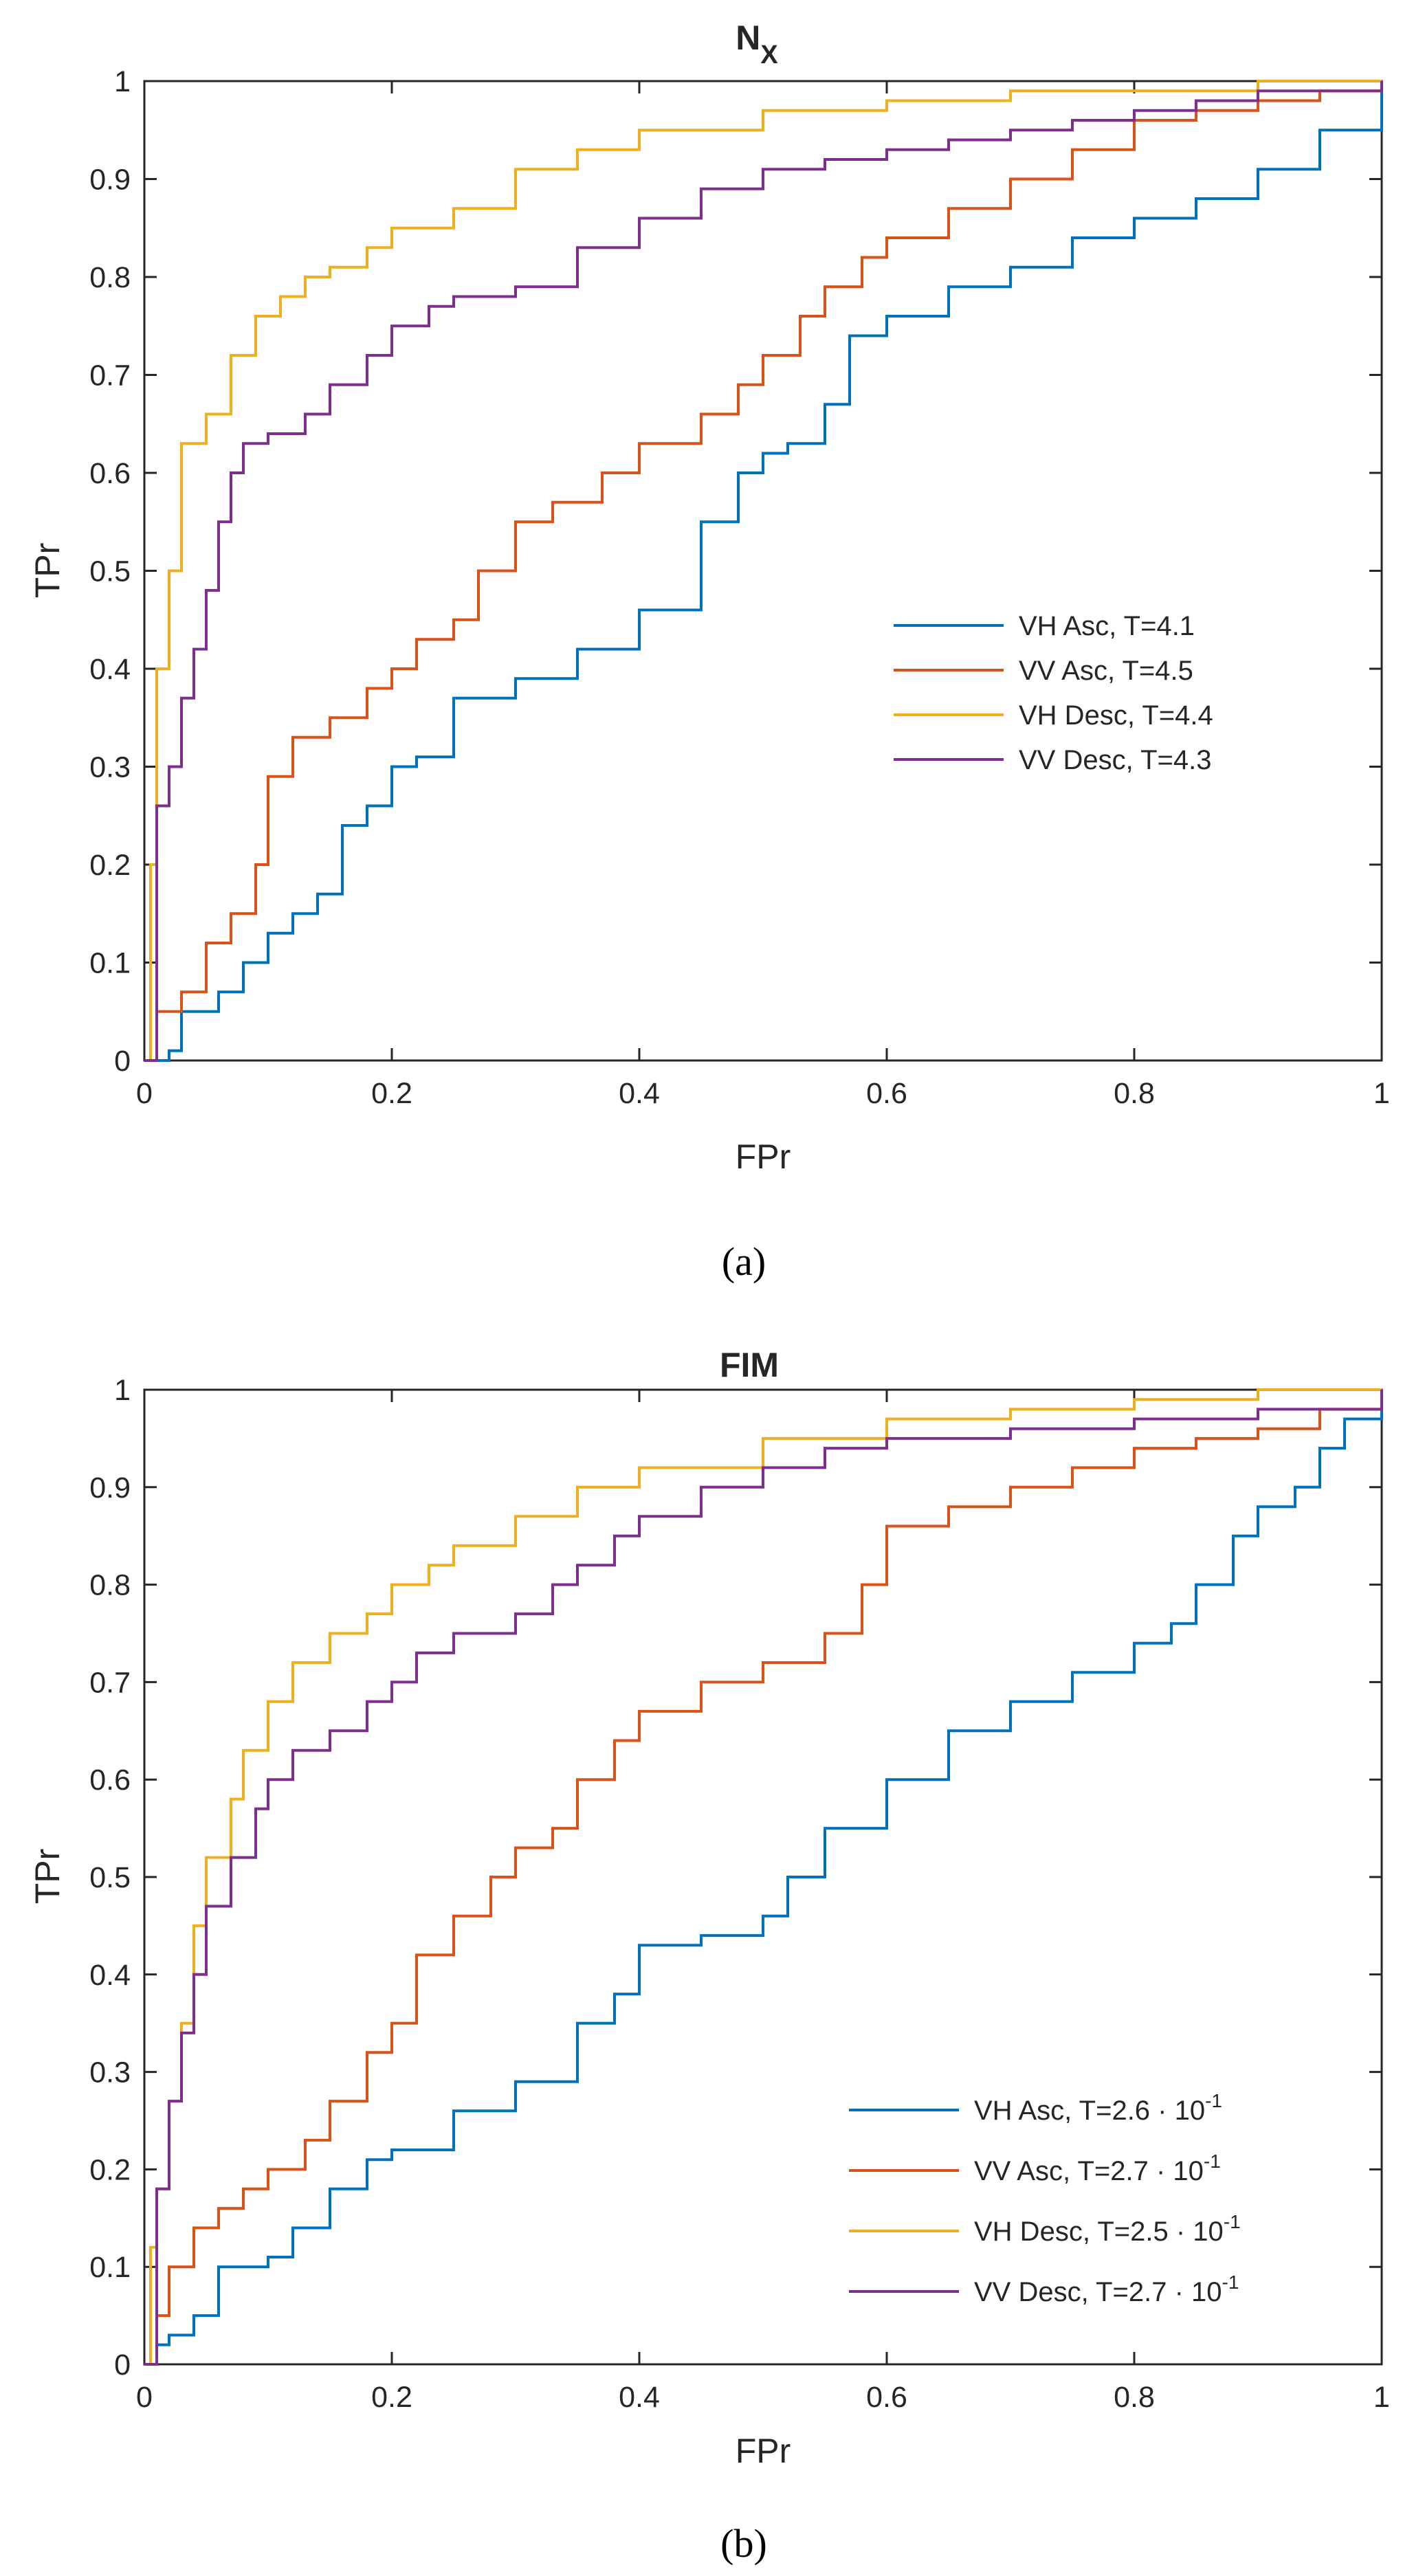  I want to click on subfigure-caption-b: (b), so click(743, 2543).